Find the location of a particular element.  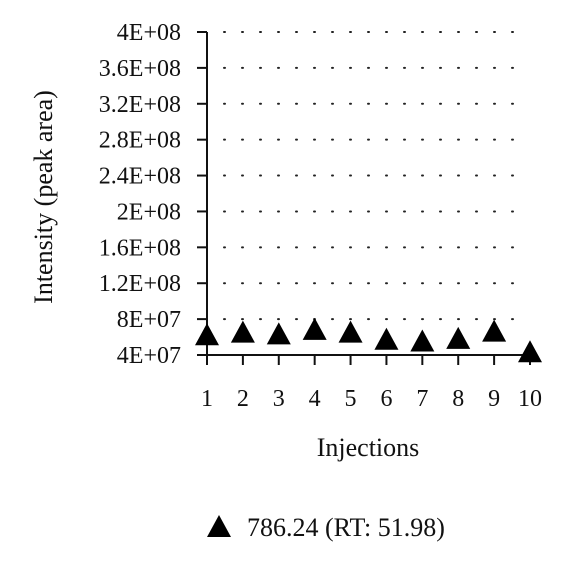

x-axis-title: Injections is located at coordinates (368, 447).